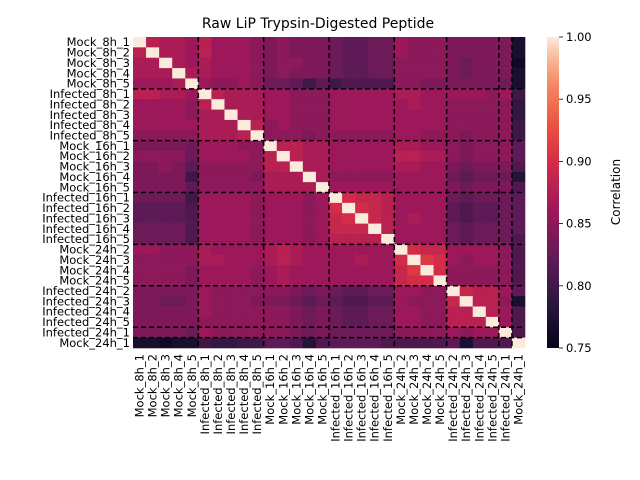 This screenshot has height=480, width=640. What do you see at coordinates (318, 24) in the screenshot?
I see `chart-title: Raw LiP Trypsin-Digested Peptide` at bounding box center [318, 24].